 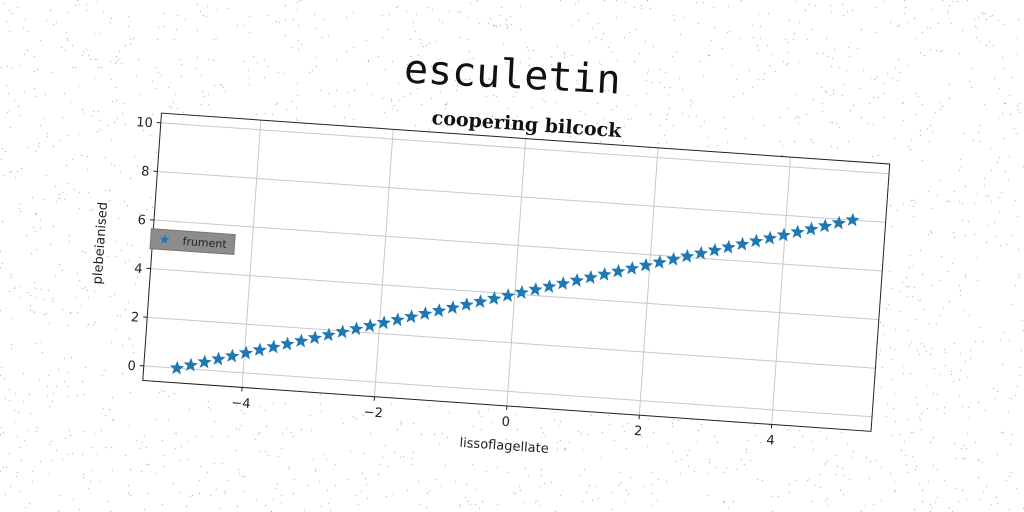 I want to click on legend-marker-frument, so click(x=165, y=239).